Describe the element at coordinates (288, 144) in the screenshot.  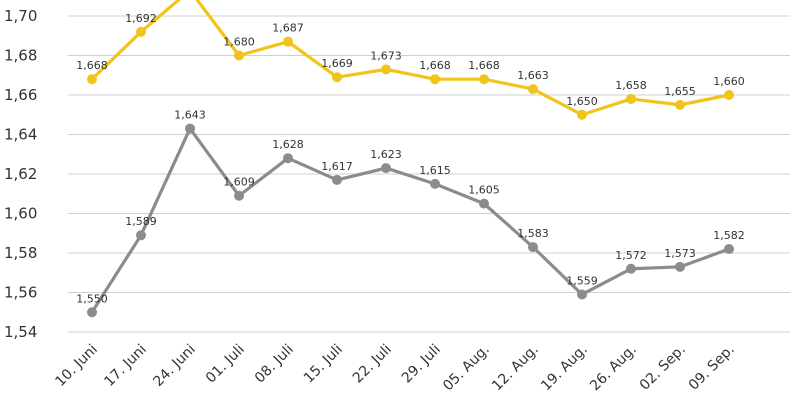
I see `data-label-lower: 1,628` at that location.